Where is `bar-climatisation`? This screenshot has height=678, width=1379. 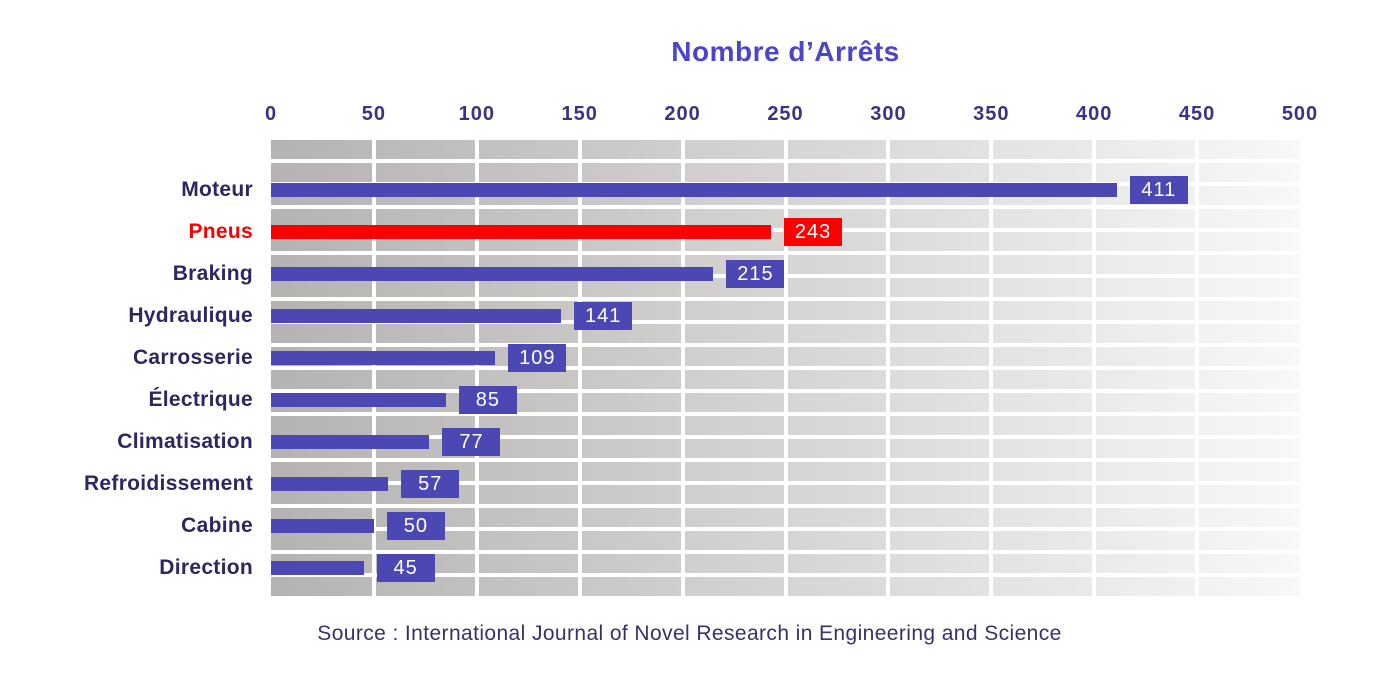 bar-climatisation is located at coordinates (350, 442).